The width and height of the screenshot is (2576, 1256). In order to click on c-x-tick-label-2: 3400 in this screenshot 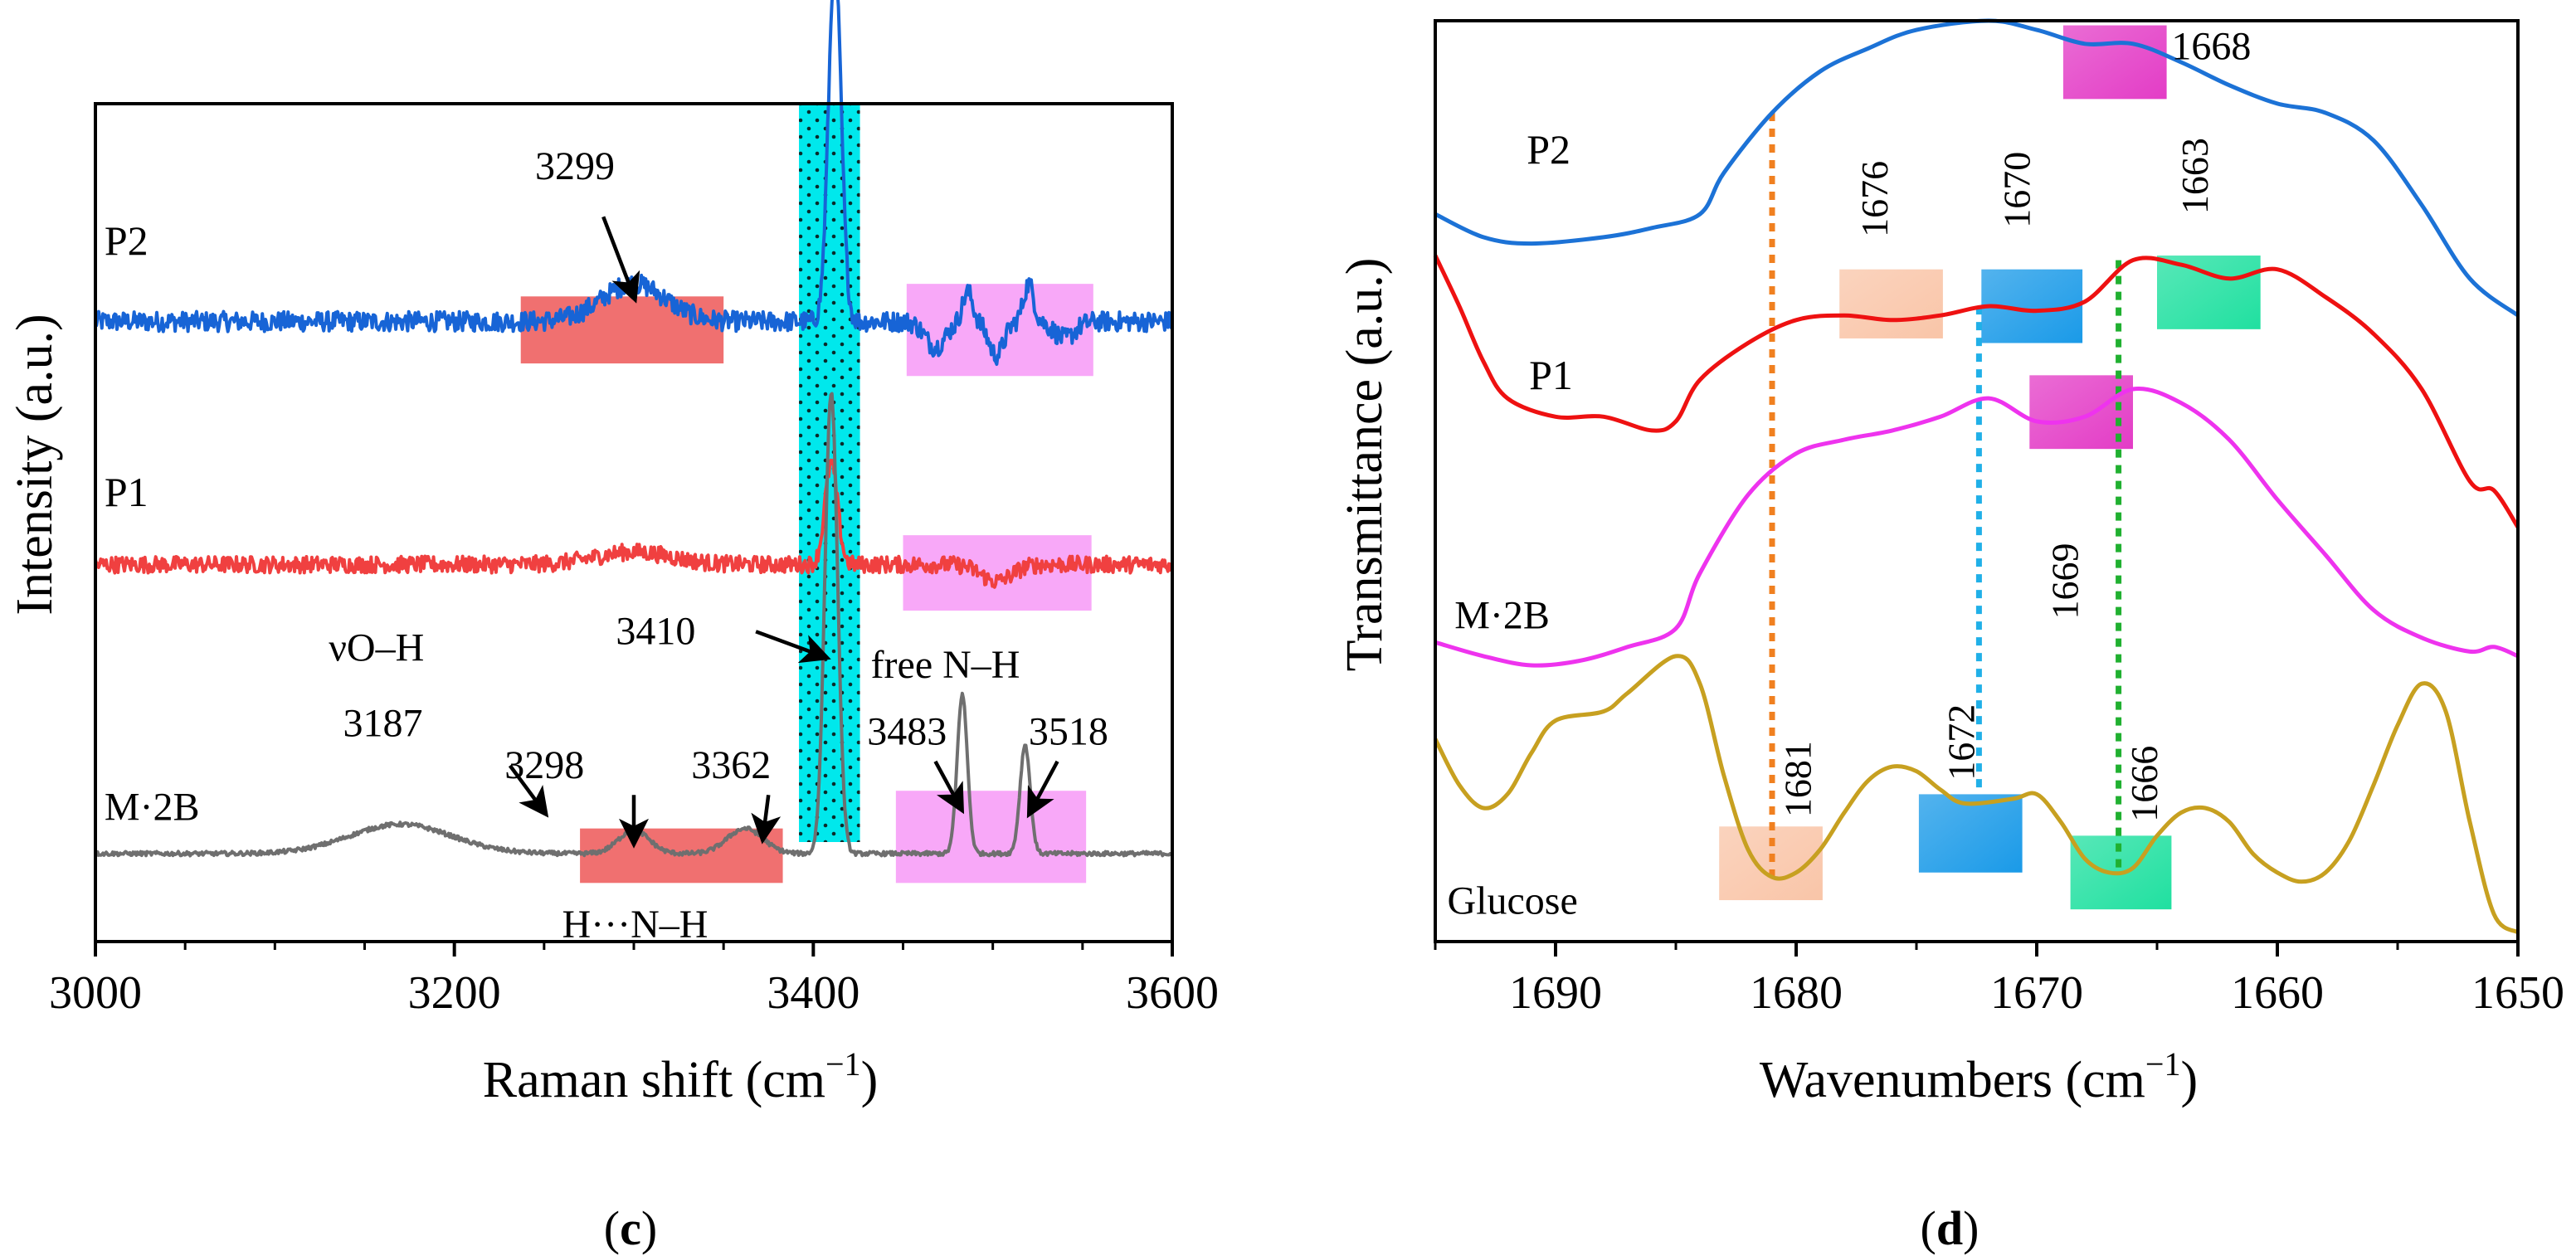, I will do `click(813, 993)`.